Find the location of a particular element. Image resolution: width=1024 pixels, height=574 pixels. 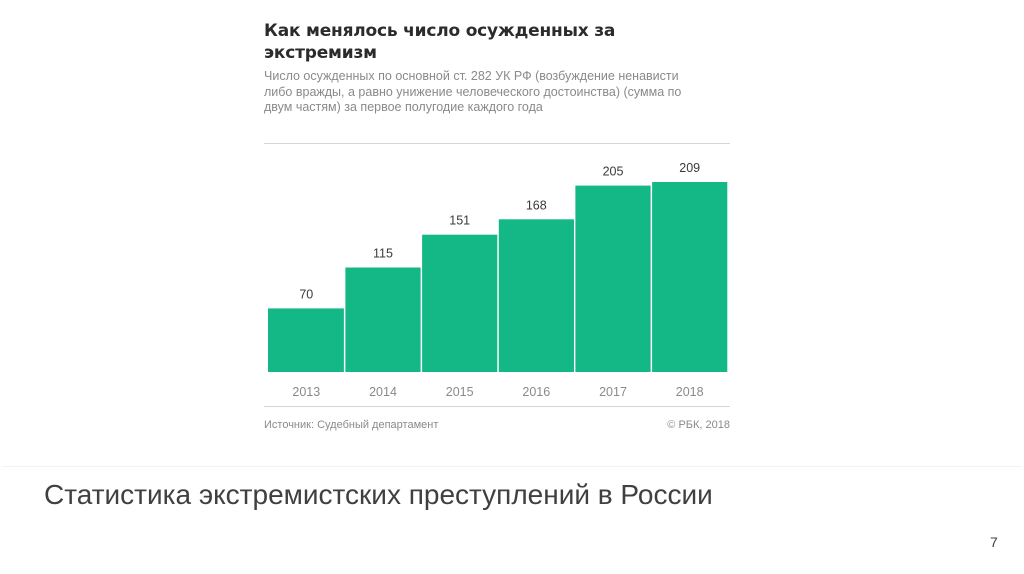

bar-2013 is located at coordinates (306, 340).